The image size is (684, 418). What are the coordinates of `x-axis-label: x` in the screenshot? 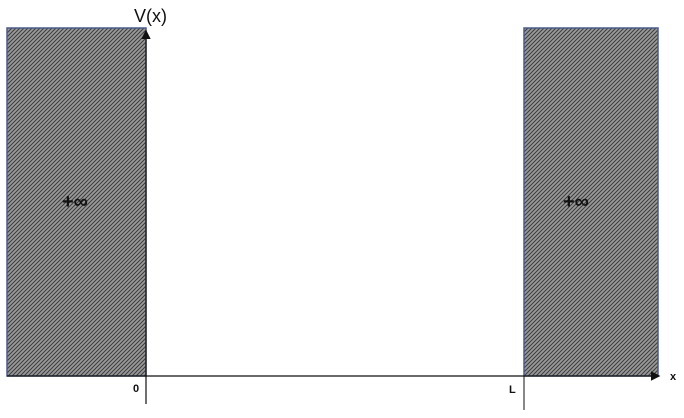 It's located at (673, 377).